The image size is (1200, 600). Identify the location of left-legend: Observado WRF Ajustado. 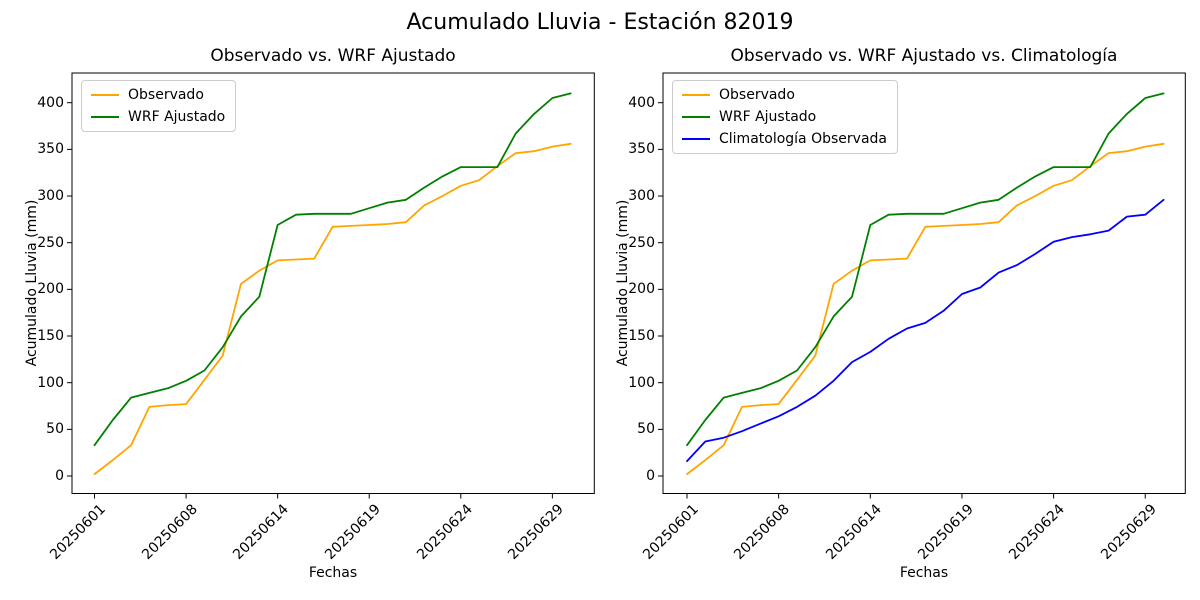
(159, 106).